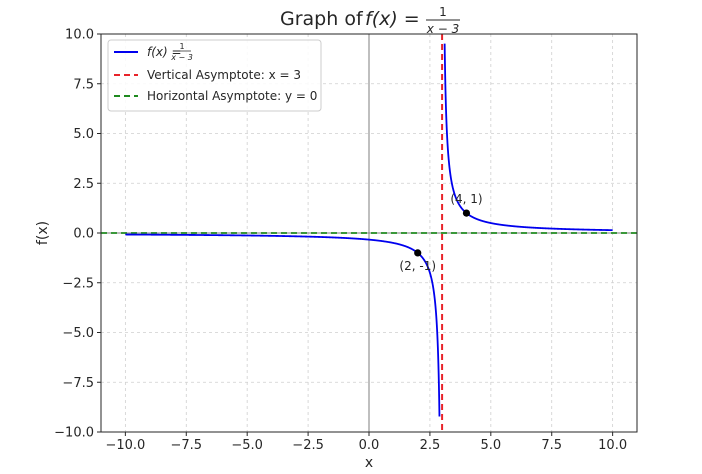 The width and height of the screenshot is (702, 474). Describe the element at coordinates (528, 137) in the screenshot. I see `function-curve-right-branch` at that location.